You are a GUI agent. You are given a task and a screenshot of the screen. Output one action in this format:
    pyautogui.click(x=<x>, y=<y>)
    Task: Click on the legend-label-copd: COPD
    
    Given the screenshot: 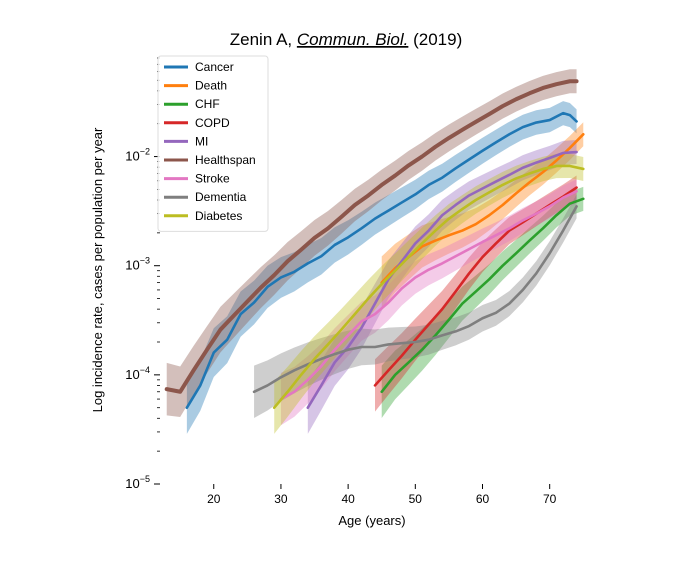 What is the action you would take?
    pyautogui.click(x=212, y=123)
    